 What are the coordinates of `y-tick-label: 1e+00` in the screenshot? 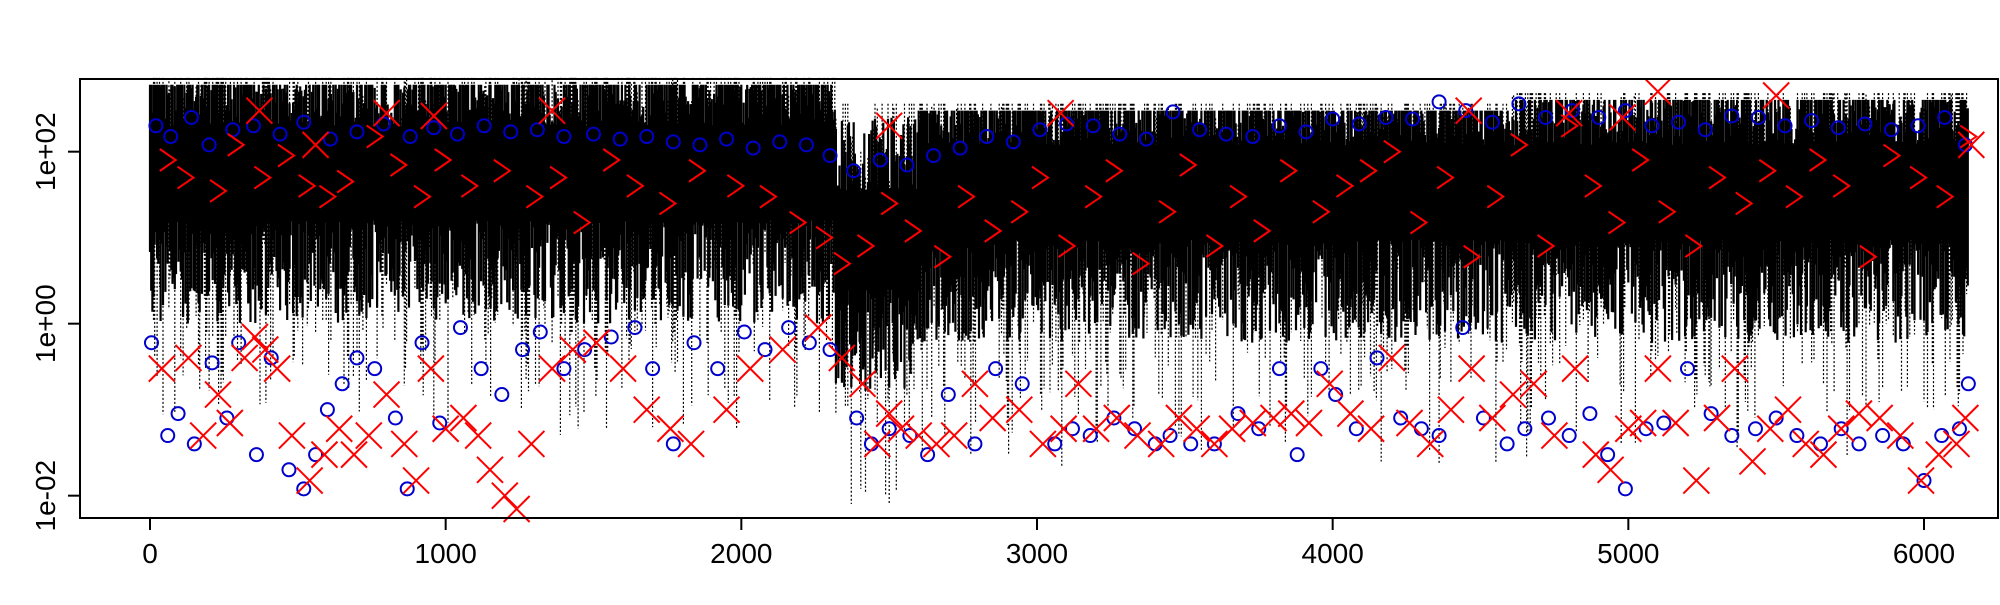 It's located at (45, 323).